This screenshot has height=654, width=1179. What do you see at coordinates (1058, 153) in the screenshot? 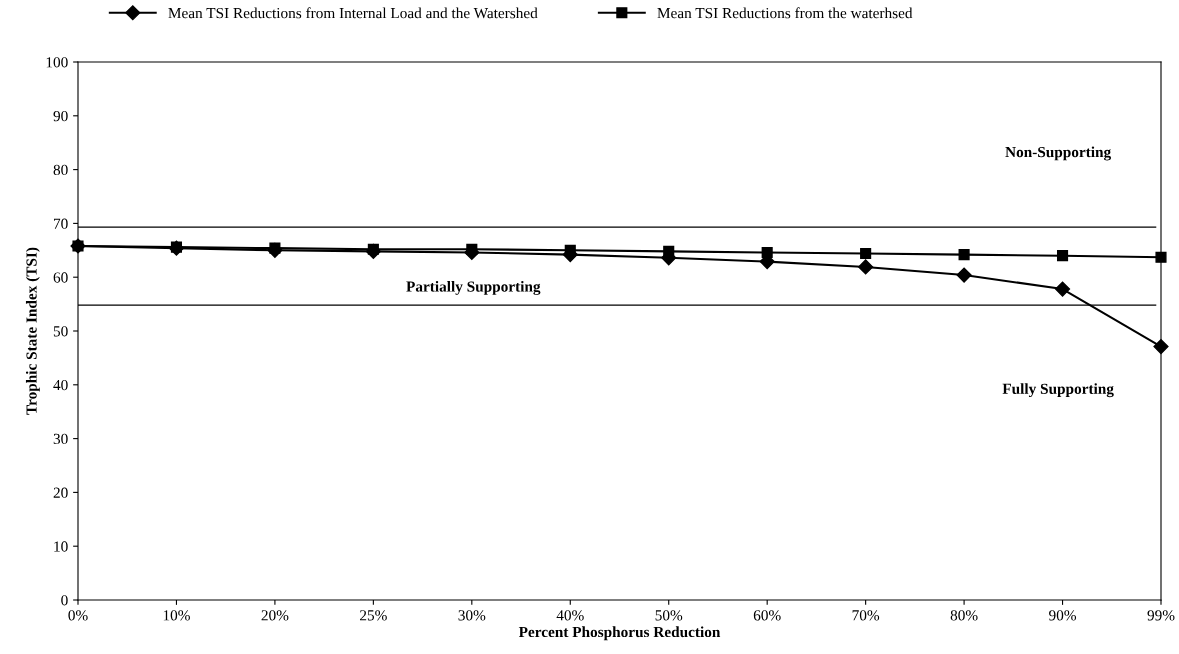
I see `annotation: Non-Supporting` at bounding box center [1058, 153].